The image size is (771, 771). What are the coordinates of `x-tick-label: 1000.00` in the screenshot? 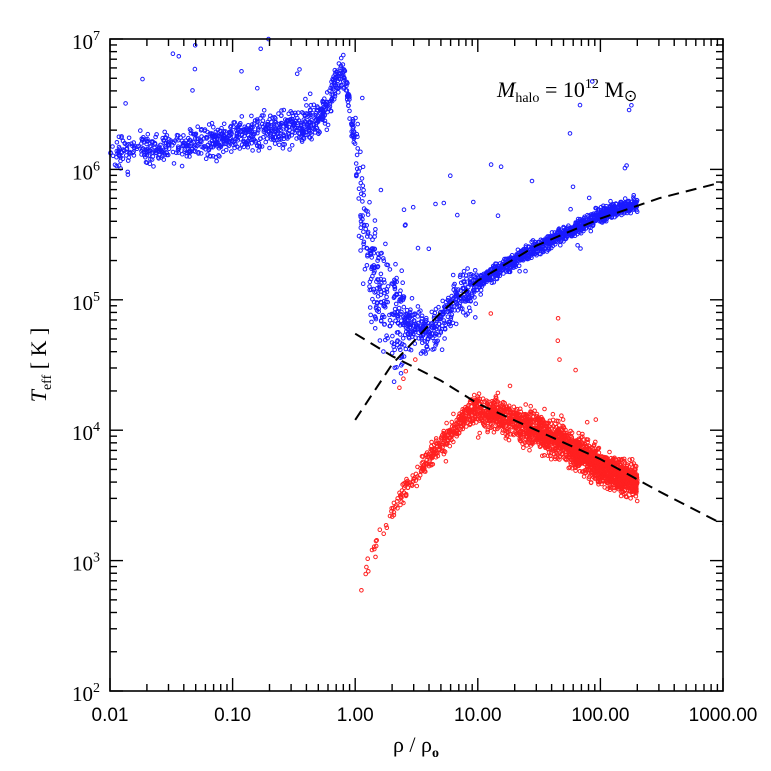 It's located at (723, 715).